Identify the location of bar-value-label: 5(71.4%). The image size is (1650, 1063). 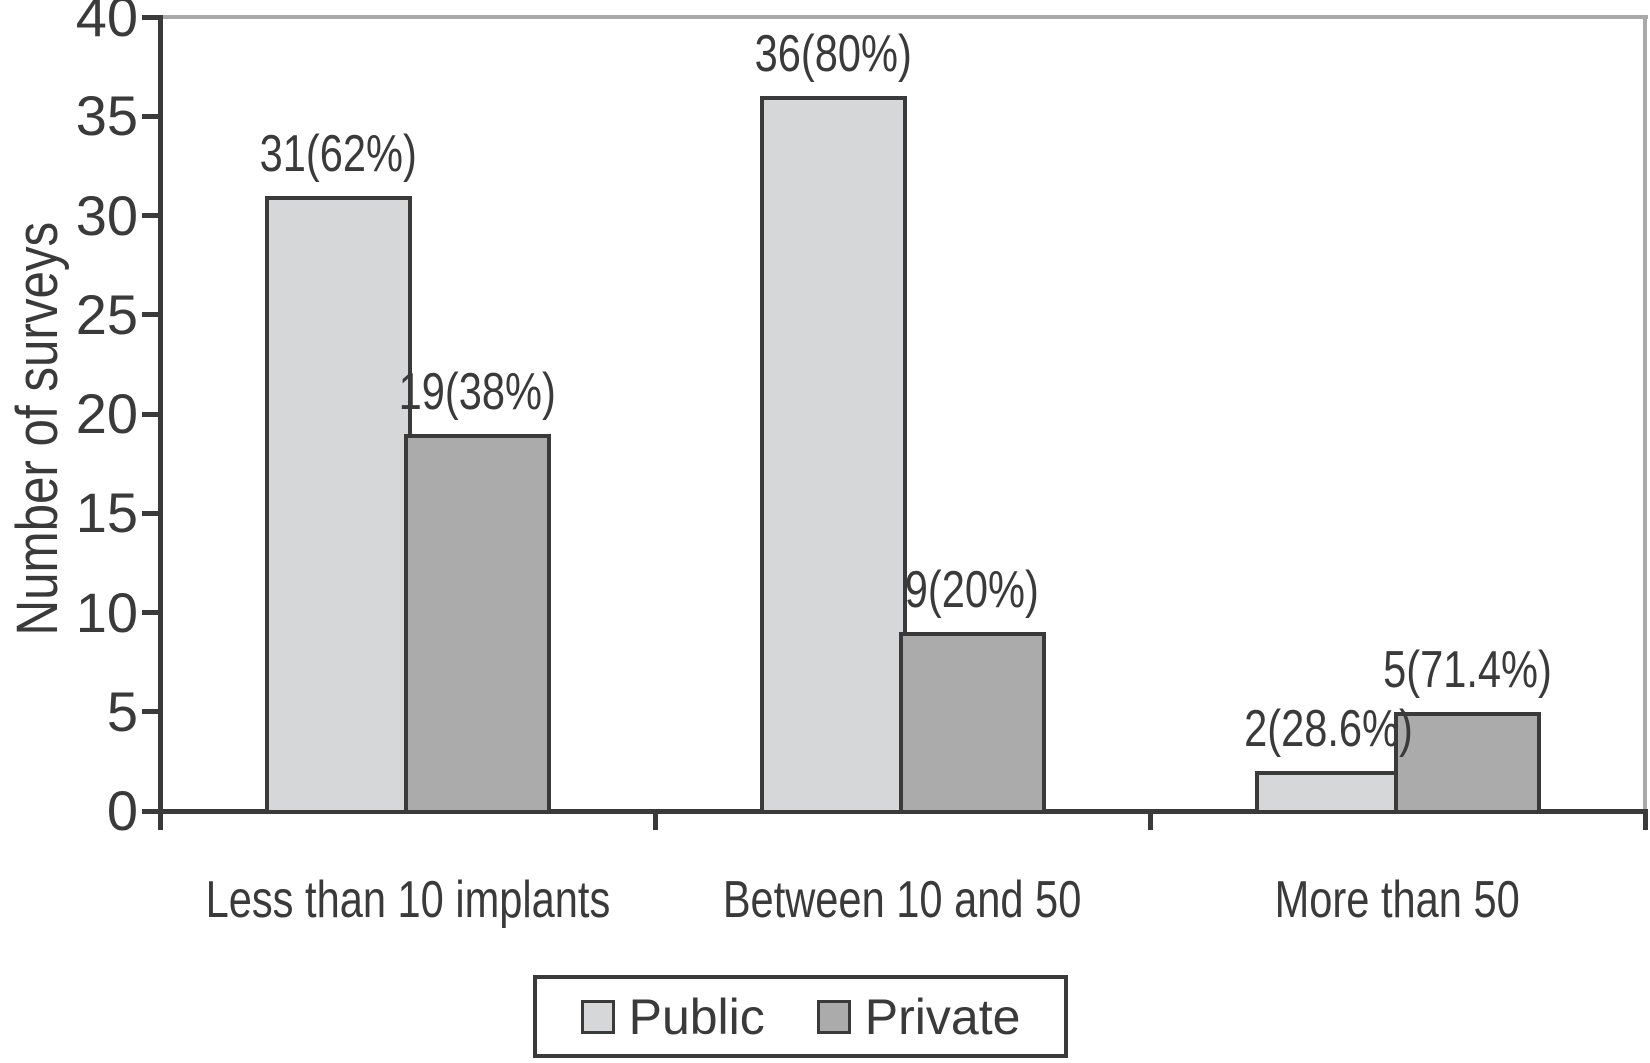
(1448, 670).